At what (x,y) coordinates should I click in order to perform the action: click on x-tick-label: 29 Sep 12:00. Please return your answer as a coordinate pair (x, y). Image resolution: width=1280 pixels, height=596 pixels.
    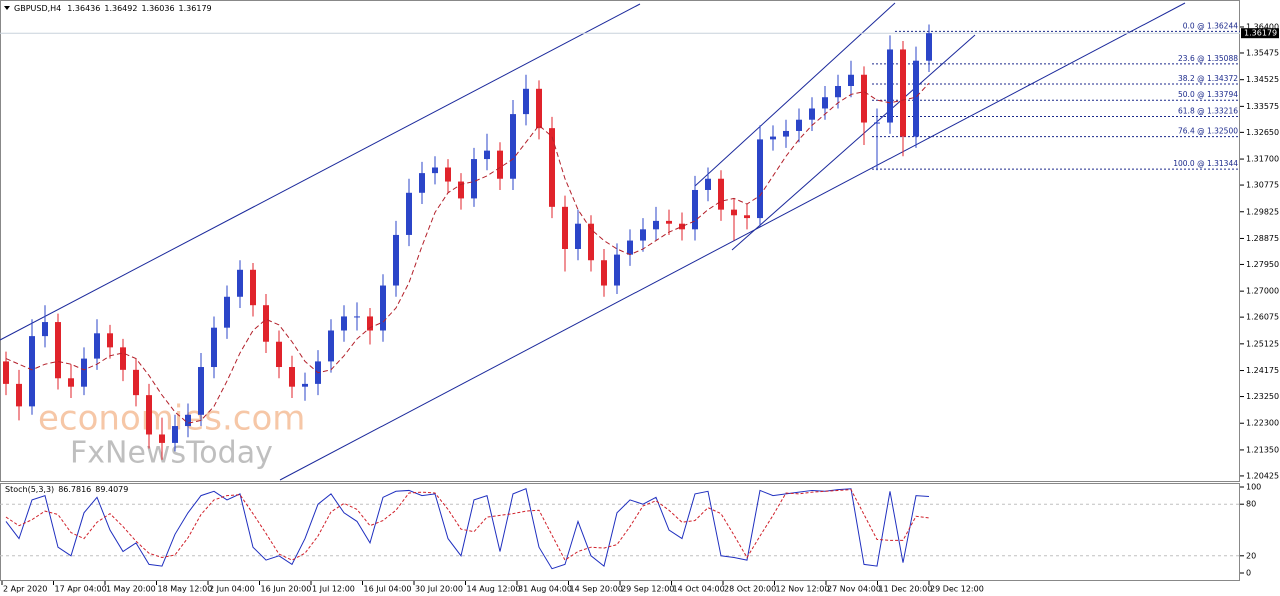
    Looking at the image, I should click on (647, 589).